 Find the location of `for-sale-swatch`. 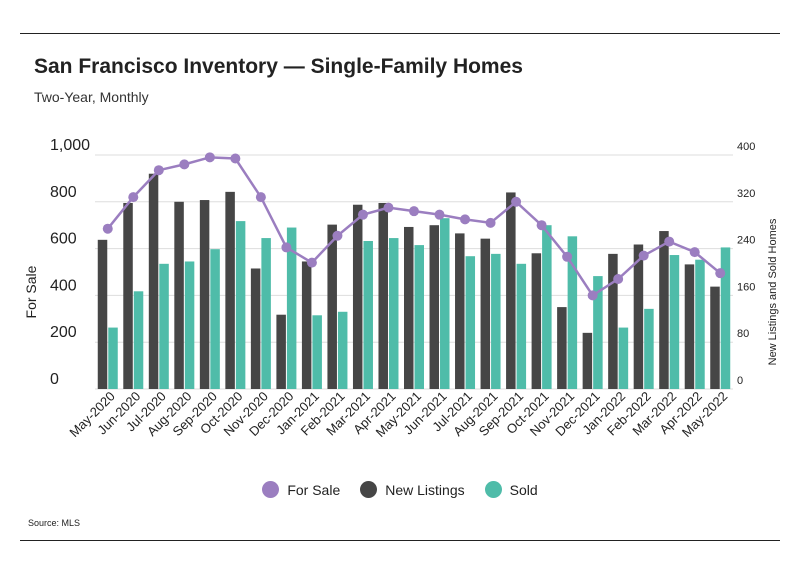

for-sale-swatch is located at coordinates (271, 489).